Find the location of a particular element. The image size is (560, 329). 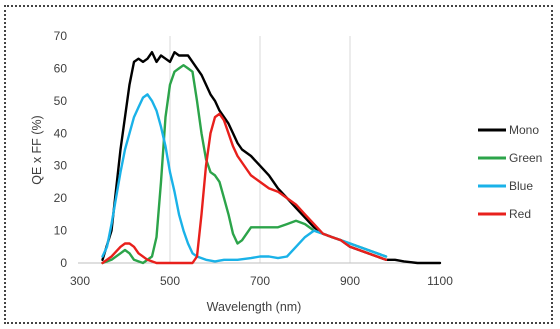

y-tick-label: 30 is located at coordinates (61, 166).